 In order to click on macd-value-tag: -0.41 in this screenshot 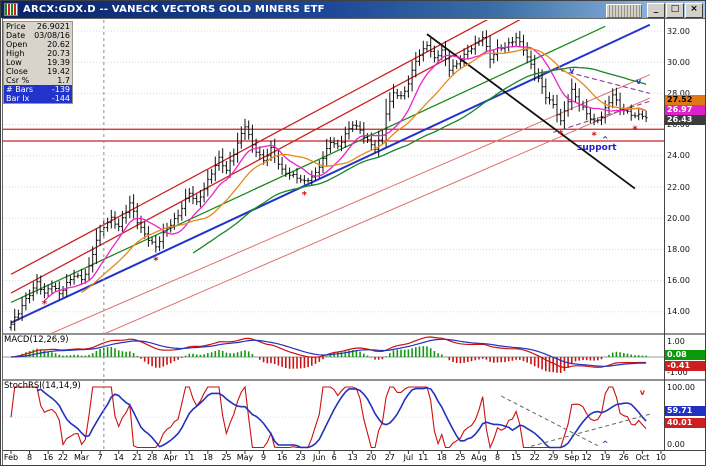, I will do `click(685, 366)`.